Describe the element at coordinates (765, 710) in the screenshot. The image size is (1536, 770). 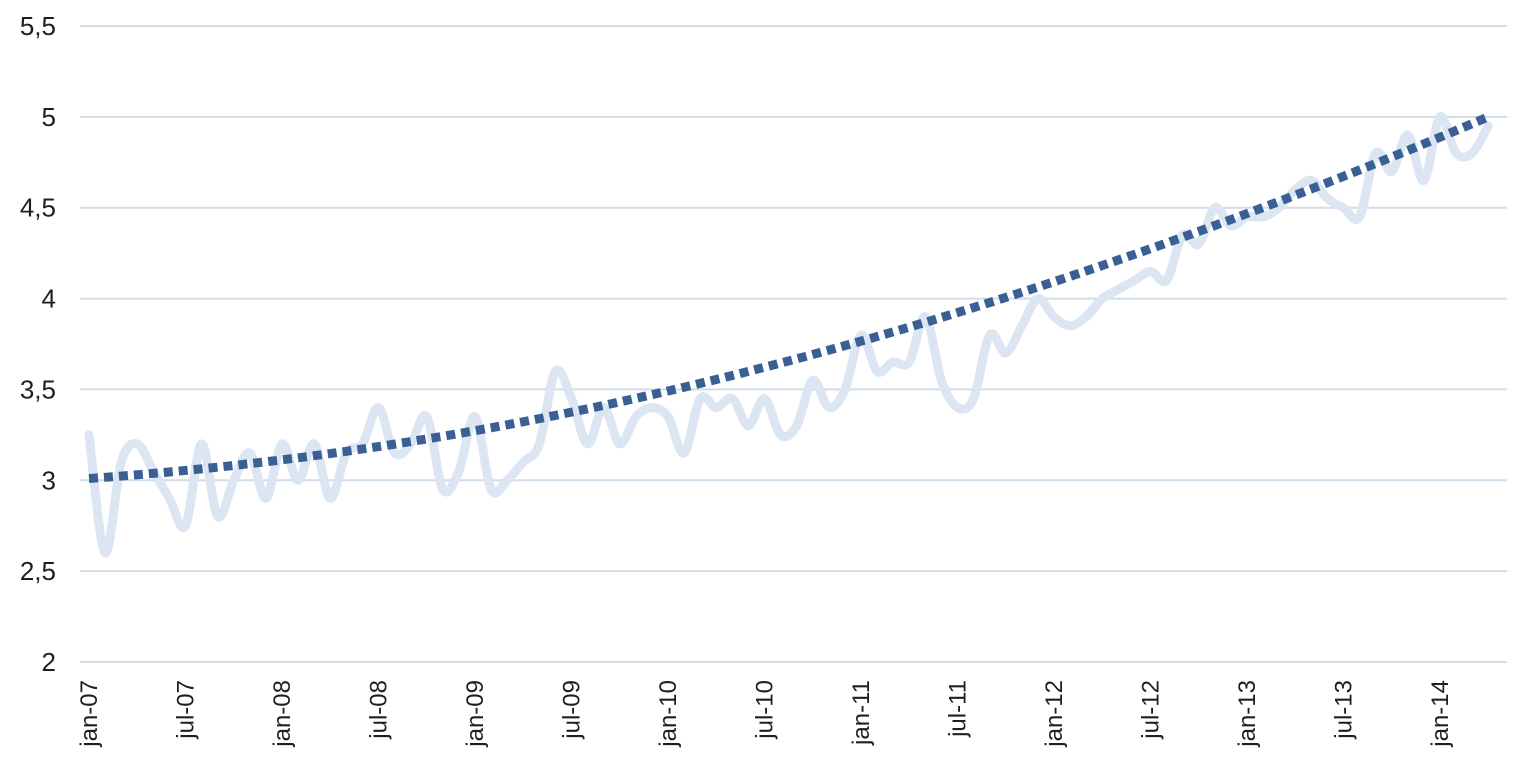
I see `x-tick-label: jul-10` at that location.